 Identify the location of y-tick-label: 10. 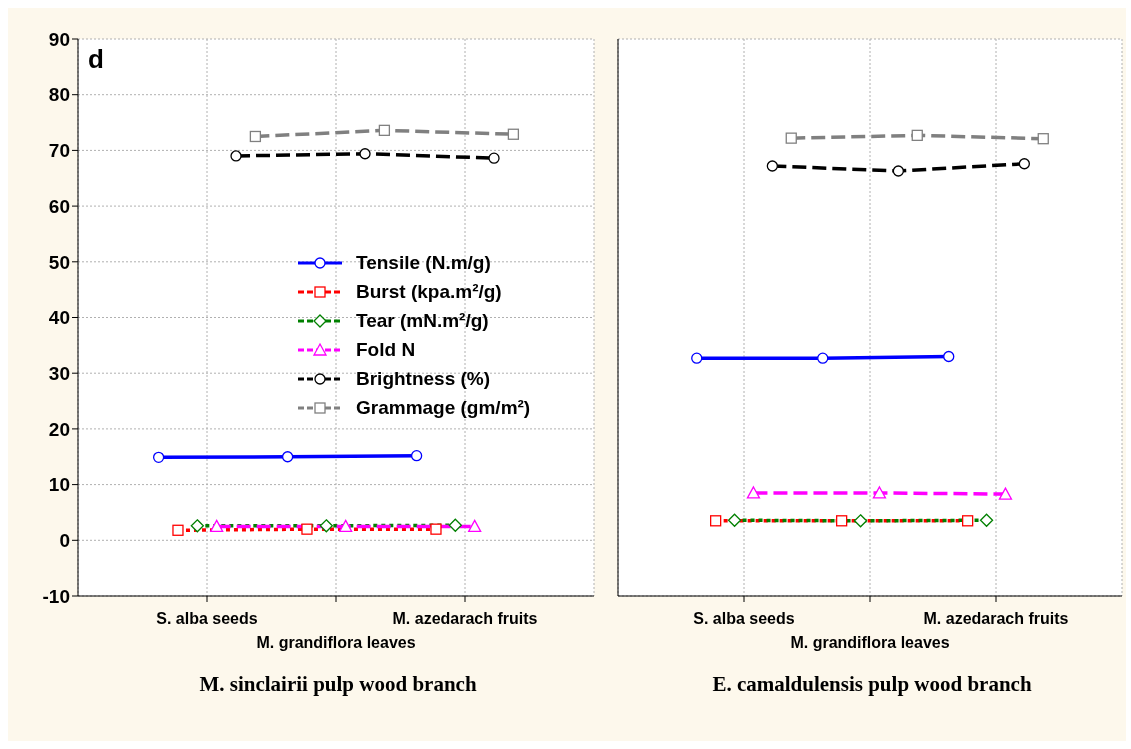
(59, 485).